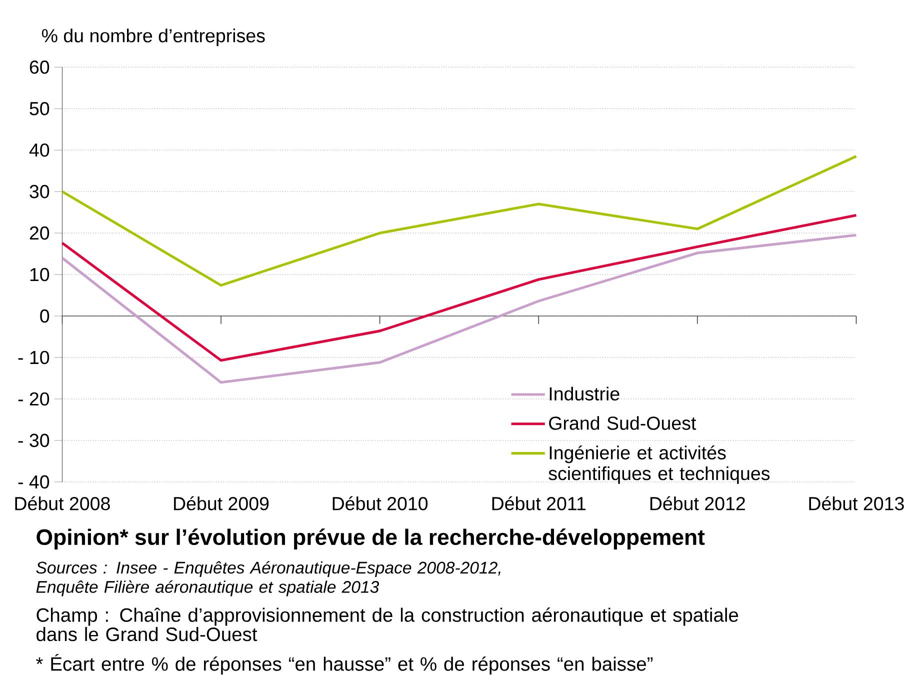 The height and width of the screenshot is (675, 909). Describe the element at coordinates (221, 503) in the screenshot. I see `x-tick-label: Début 2009` at that location.